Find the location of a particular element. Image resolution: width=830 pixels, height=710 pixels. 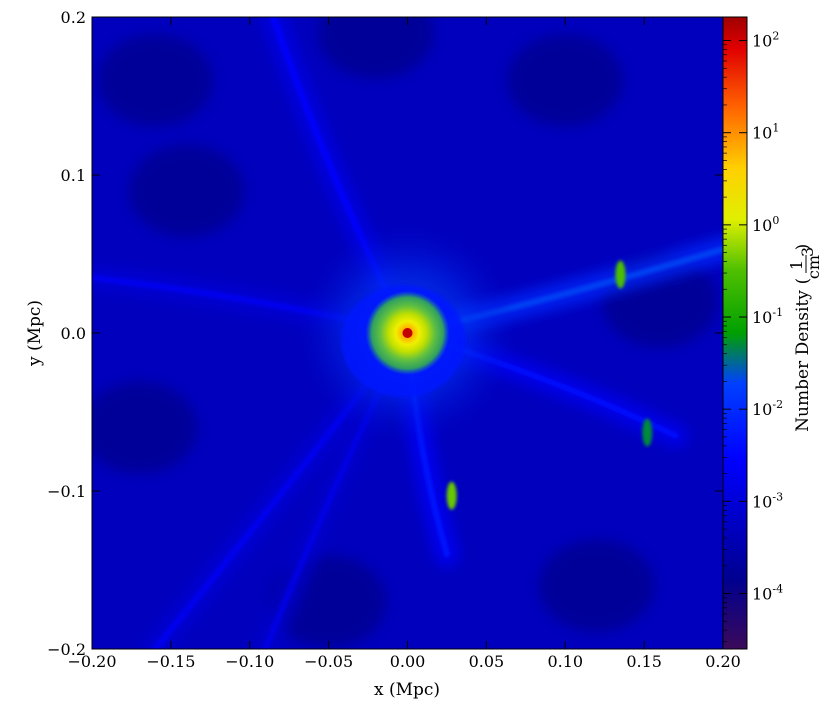

x-tick-label: 0.05 is located at coordinates (487, 661).